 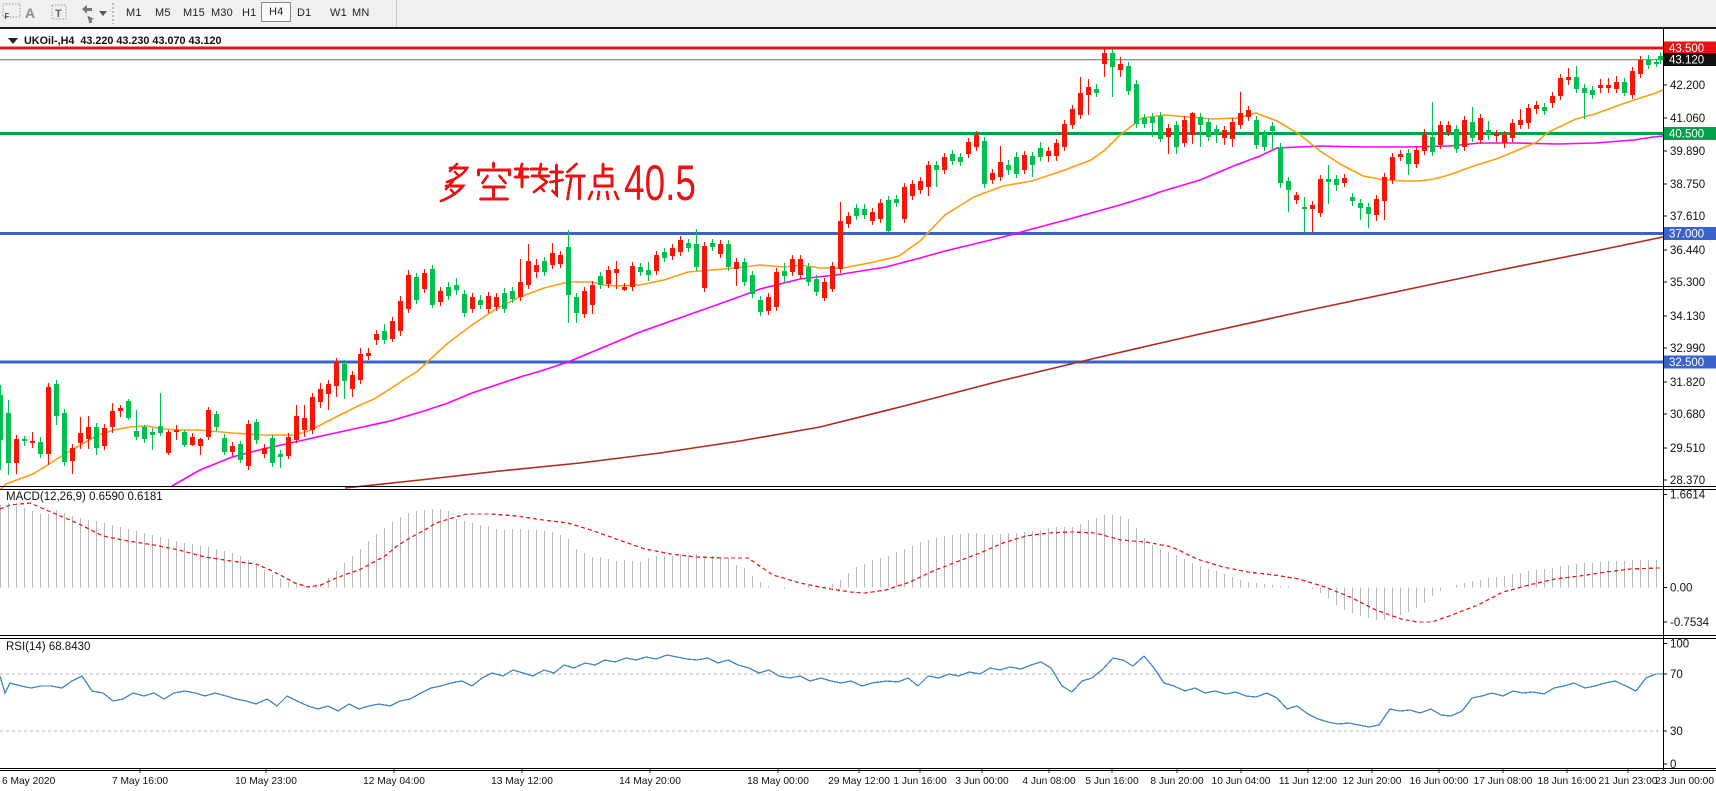 What do you see at coordinates (84, 497) in the screenshot?
I see `svg-text: MACD(12,26,9) 0.6590 0.6181` at bounding box center [84, 497].